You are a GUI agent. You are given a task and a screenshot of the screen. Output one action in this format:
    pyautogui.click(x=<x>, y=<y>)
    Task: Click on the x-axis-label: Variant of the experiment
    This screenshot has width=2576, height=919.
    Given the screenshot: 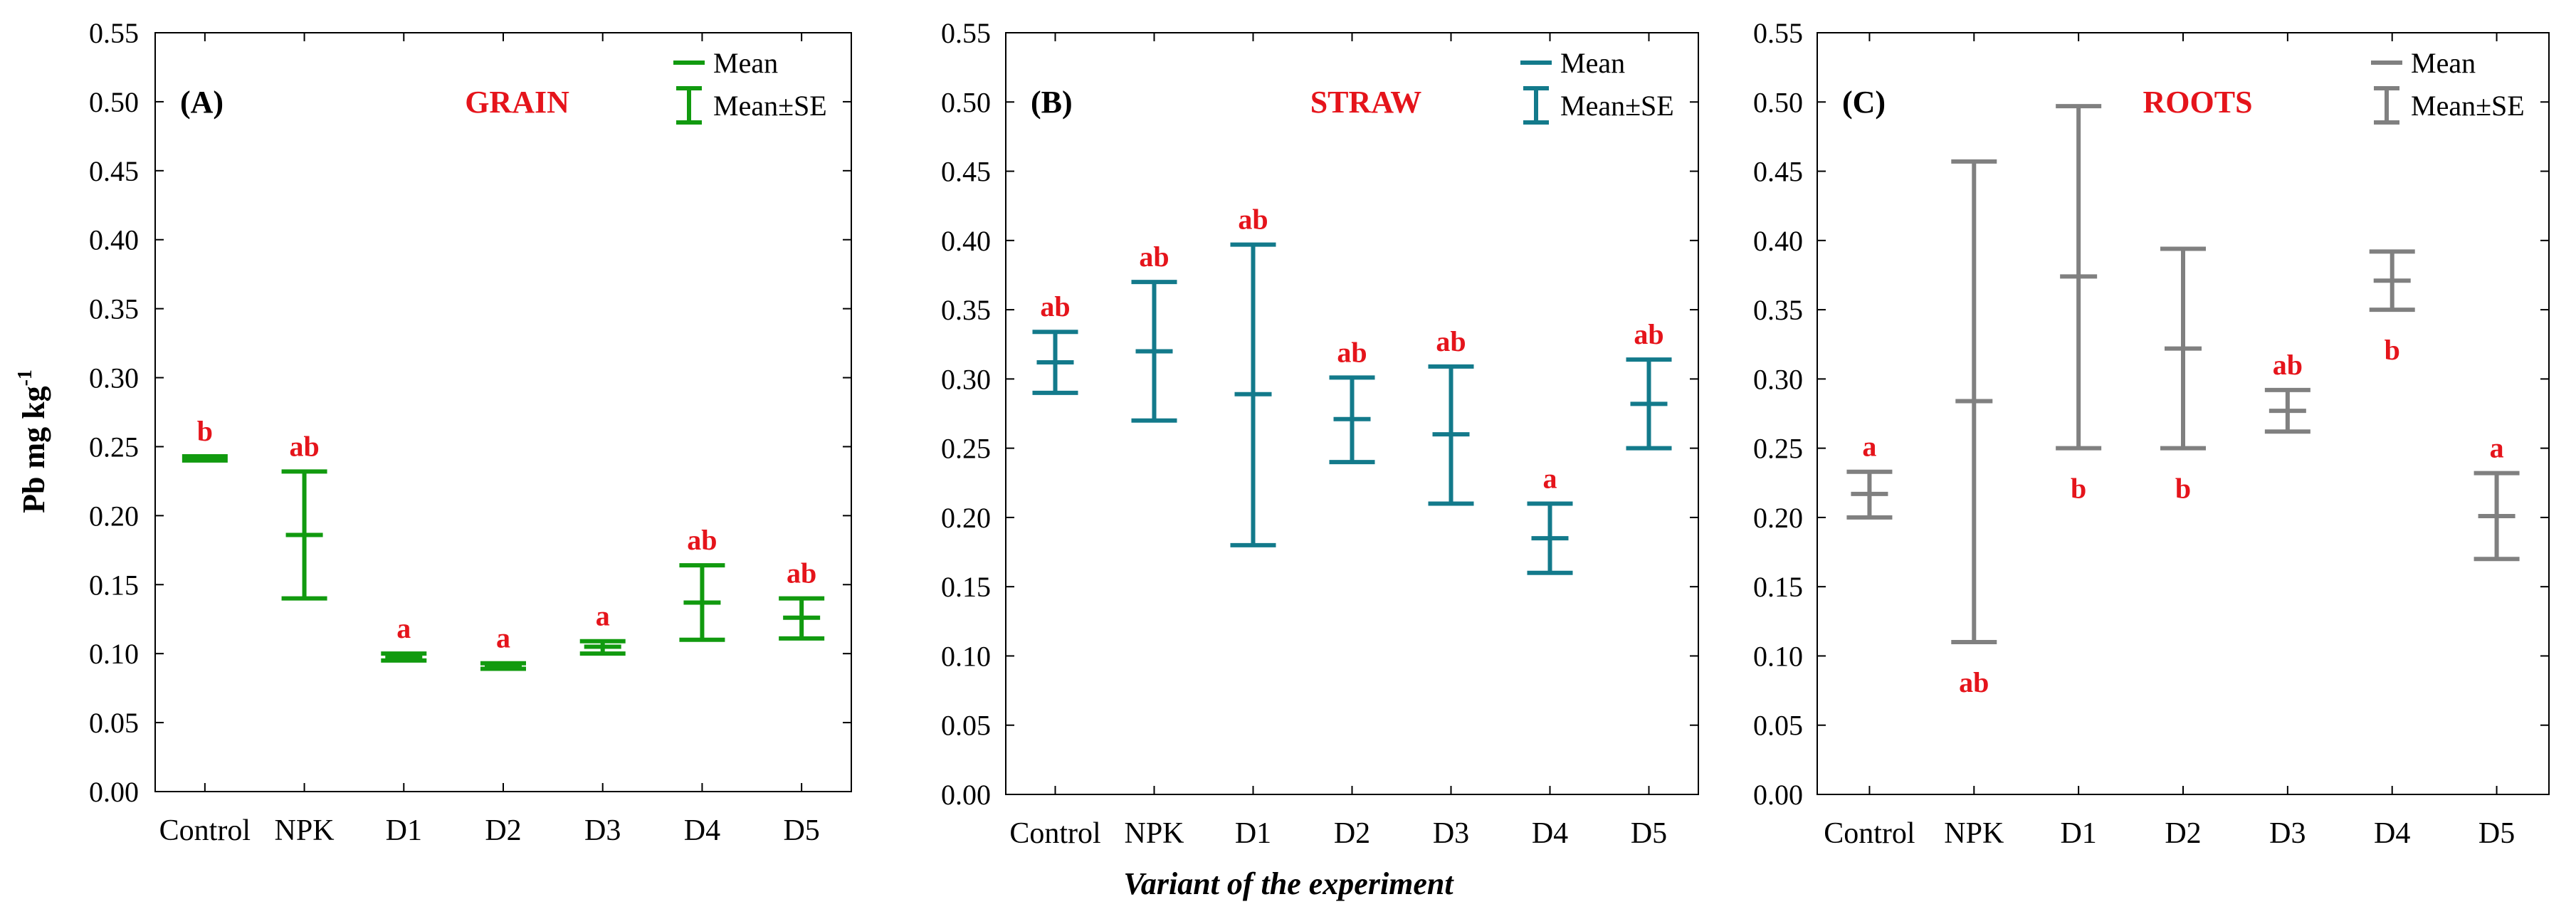 What is the action you would take?
    pyautogui.click(x=1288, y=883)
    